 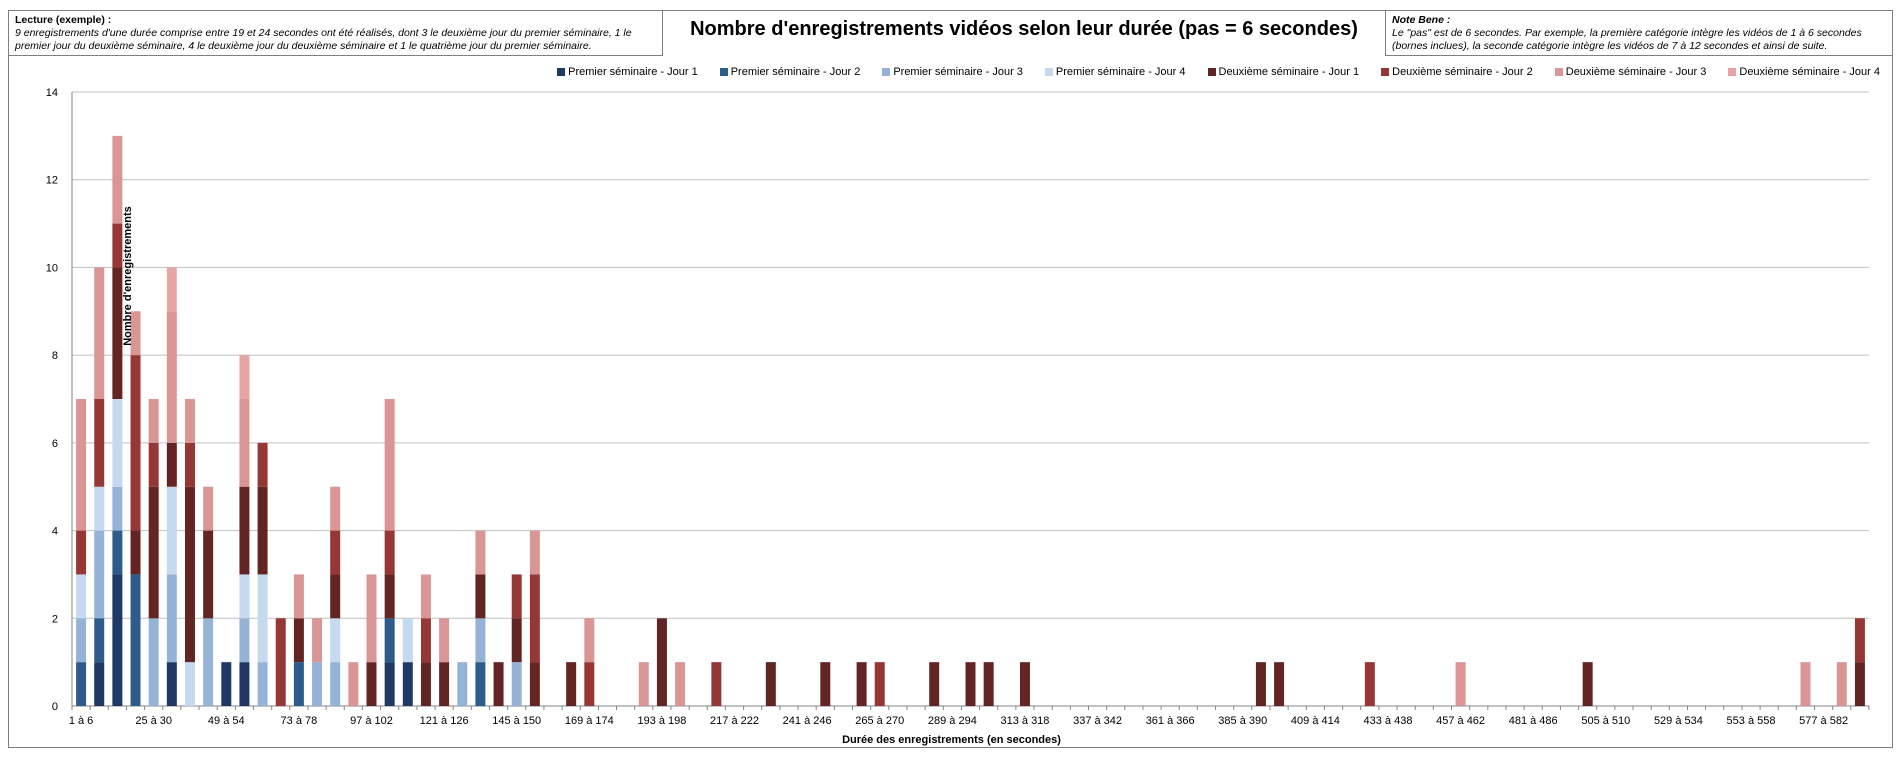 I want to click on legend-label: Premier séminaire - Jour 2, so click(x=795, y=72).